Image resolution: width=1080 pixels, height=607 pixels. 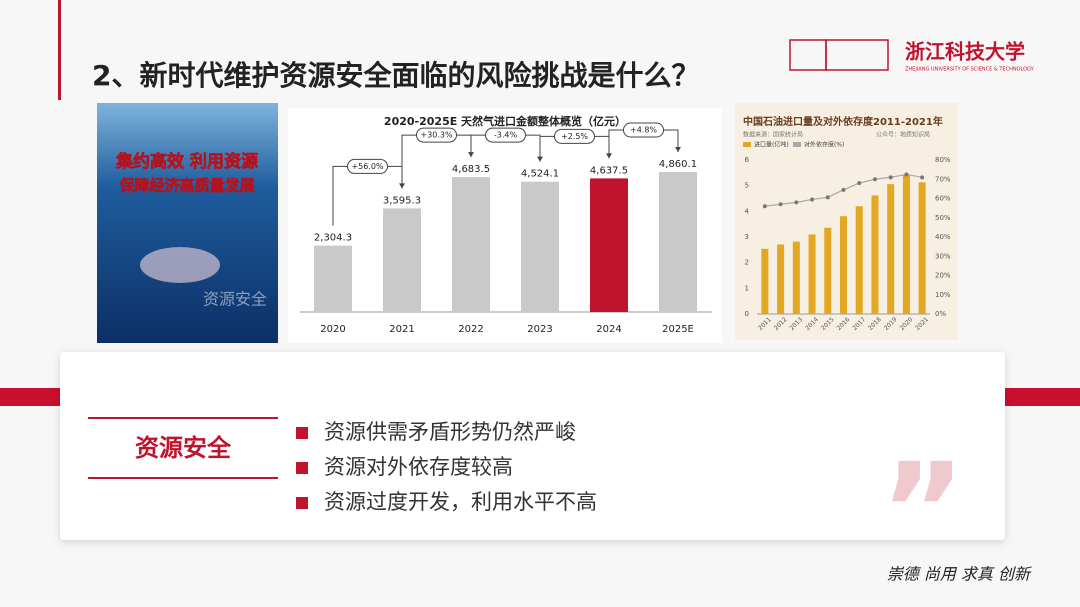 I want to click on y-tick-label: 4, so click(x=747, y=211).